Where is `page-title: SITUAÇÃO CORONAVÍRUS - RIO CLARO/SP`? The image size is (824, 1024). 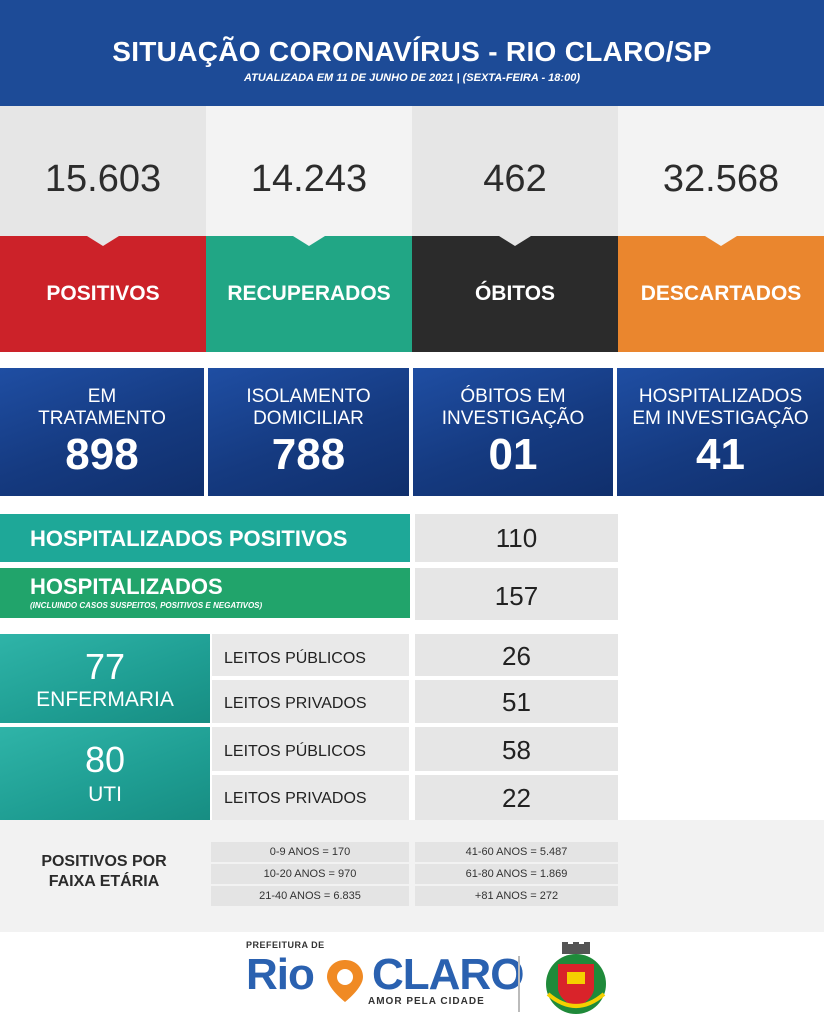 page-title: SITUAÇÃO CORONAVÍRUS - RIO CLARO/SP is located at coordinates (412, 51).